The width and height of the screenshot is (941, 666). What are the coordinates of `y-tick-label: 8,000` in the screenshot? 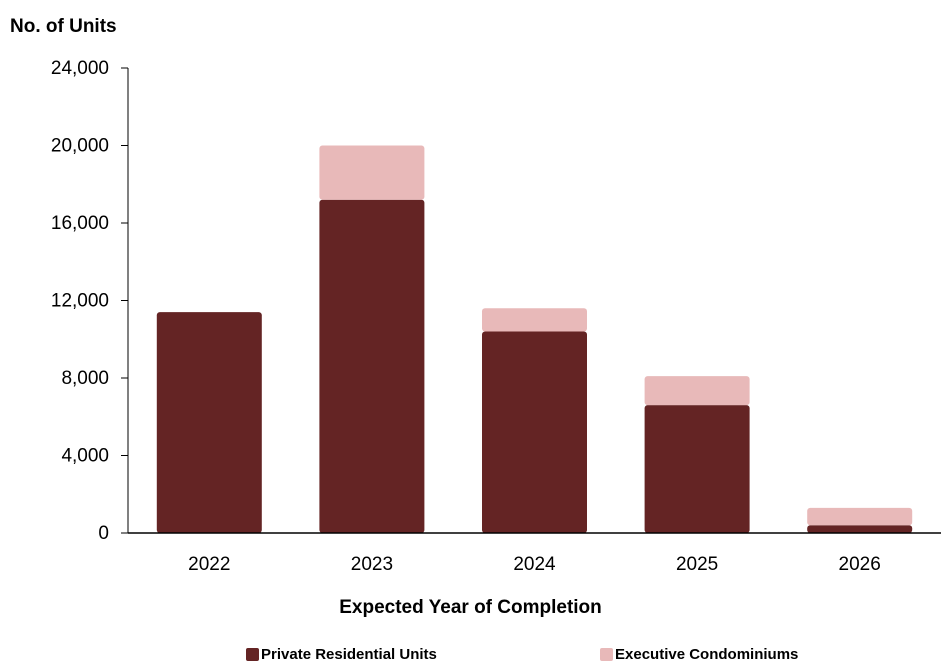 It's located at (85, 378).